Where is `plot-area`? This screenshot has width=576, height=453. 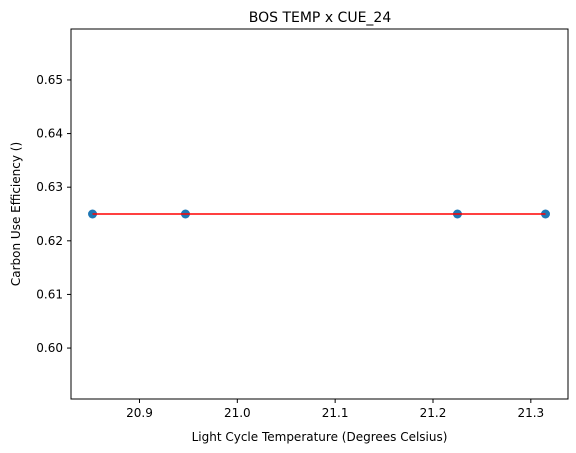 plot-area is located at coordinates (319, 214).